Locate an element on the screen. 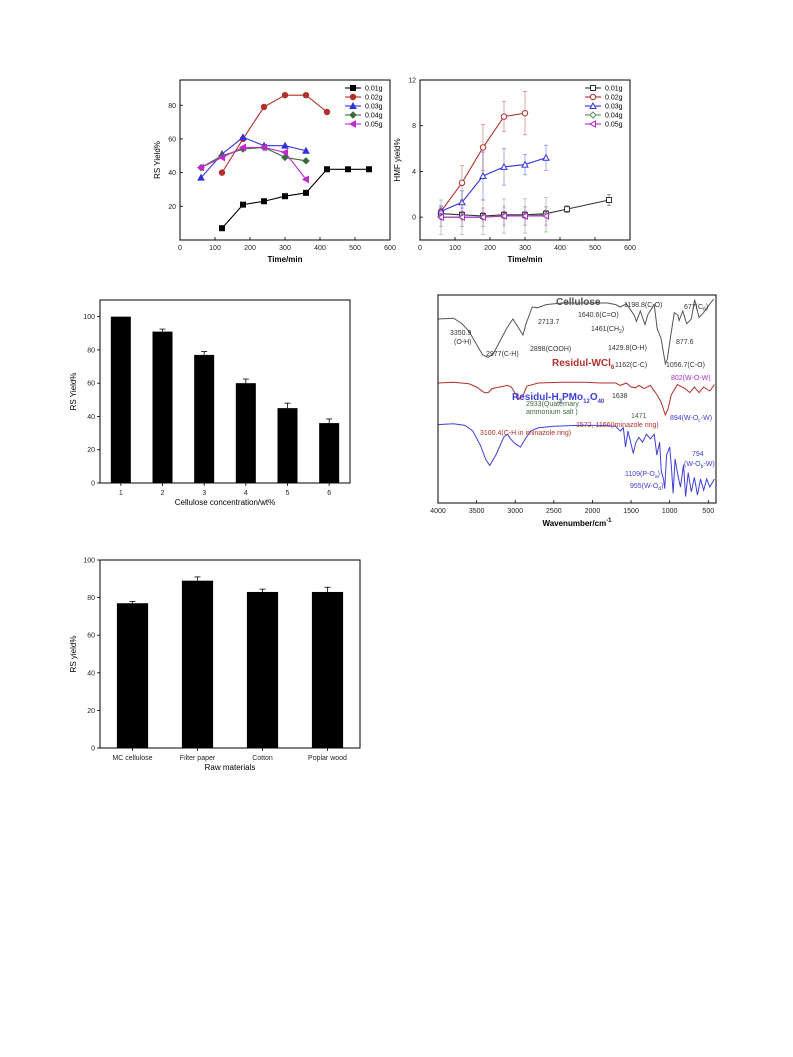  y-tick-label: 8 is located at coordinates (414, 126).